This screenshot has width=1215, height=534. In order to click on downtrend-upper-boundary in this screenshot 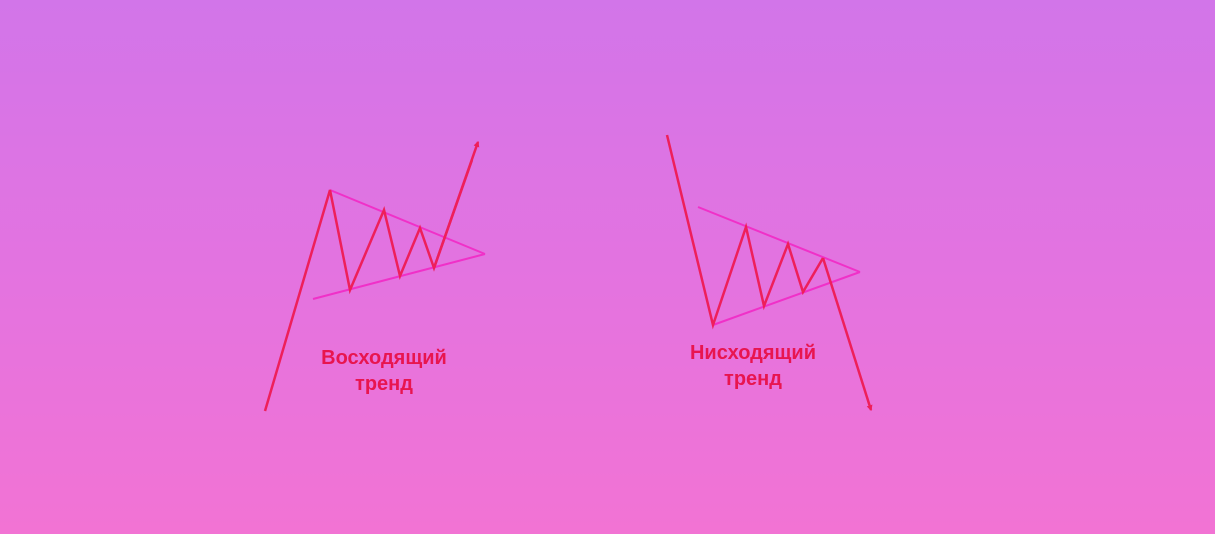, I will do `click(779, 239)`.